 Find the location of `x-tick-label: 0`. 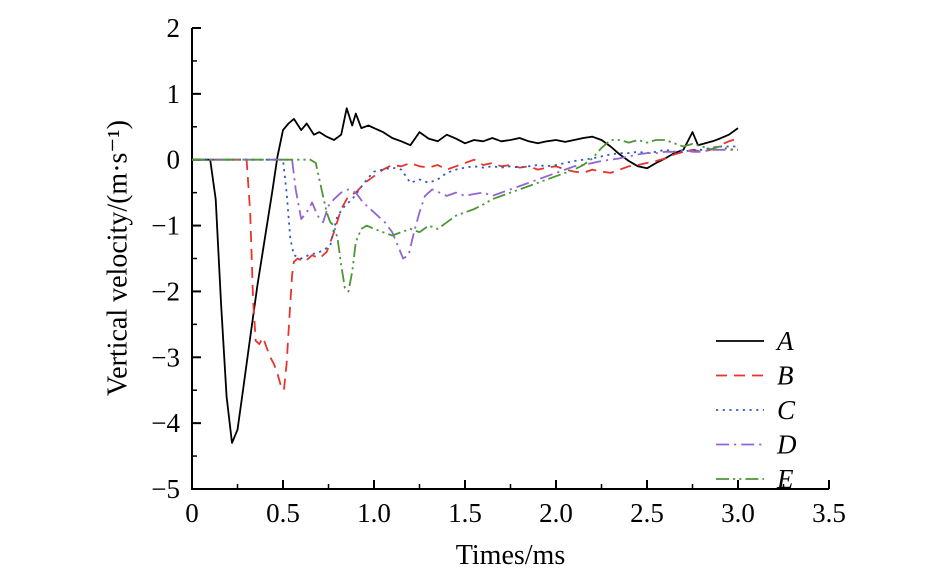

x-tick-label: 0 is located at coordinates (192, 513).